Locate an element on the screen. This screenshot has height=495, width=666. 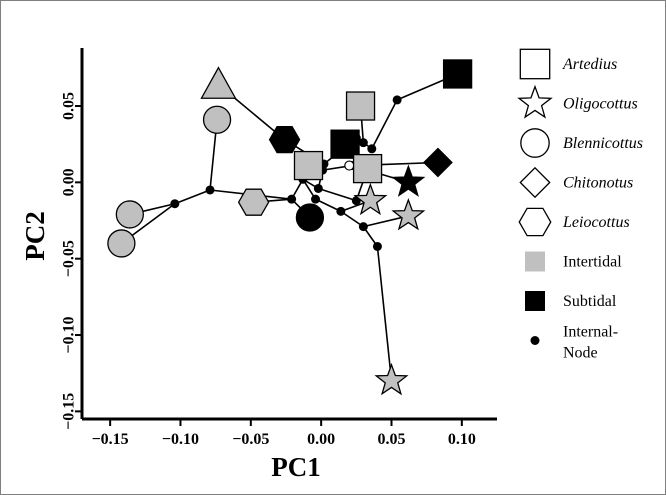
legend-label: Internal- Node is located at coordinates (590, 343).